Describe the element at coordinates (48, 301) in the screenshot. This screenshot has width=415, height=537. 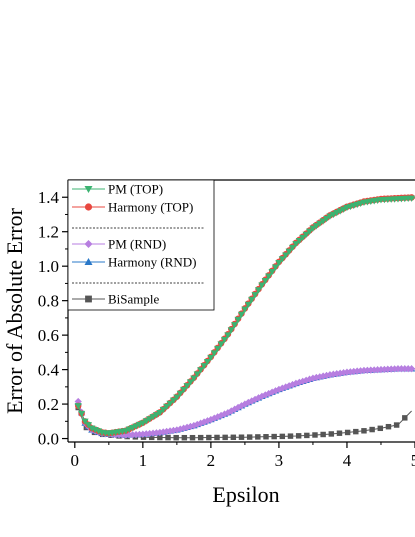
I see `y-tick-label: 0.8` at that location.